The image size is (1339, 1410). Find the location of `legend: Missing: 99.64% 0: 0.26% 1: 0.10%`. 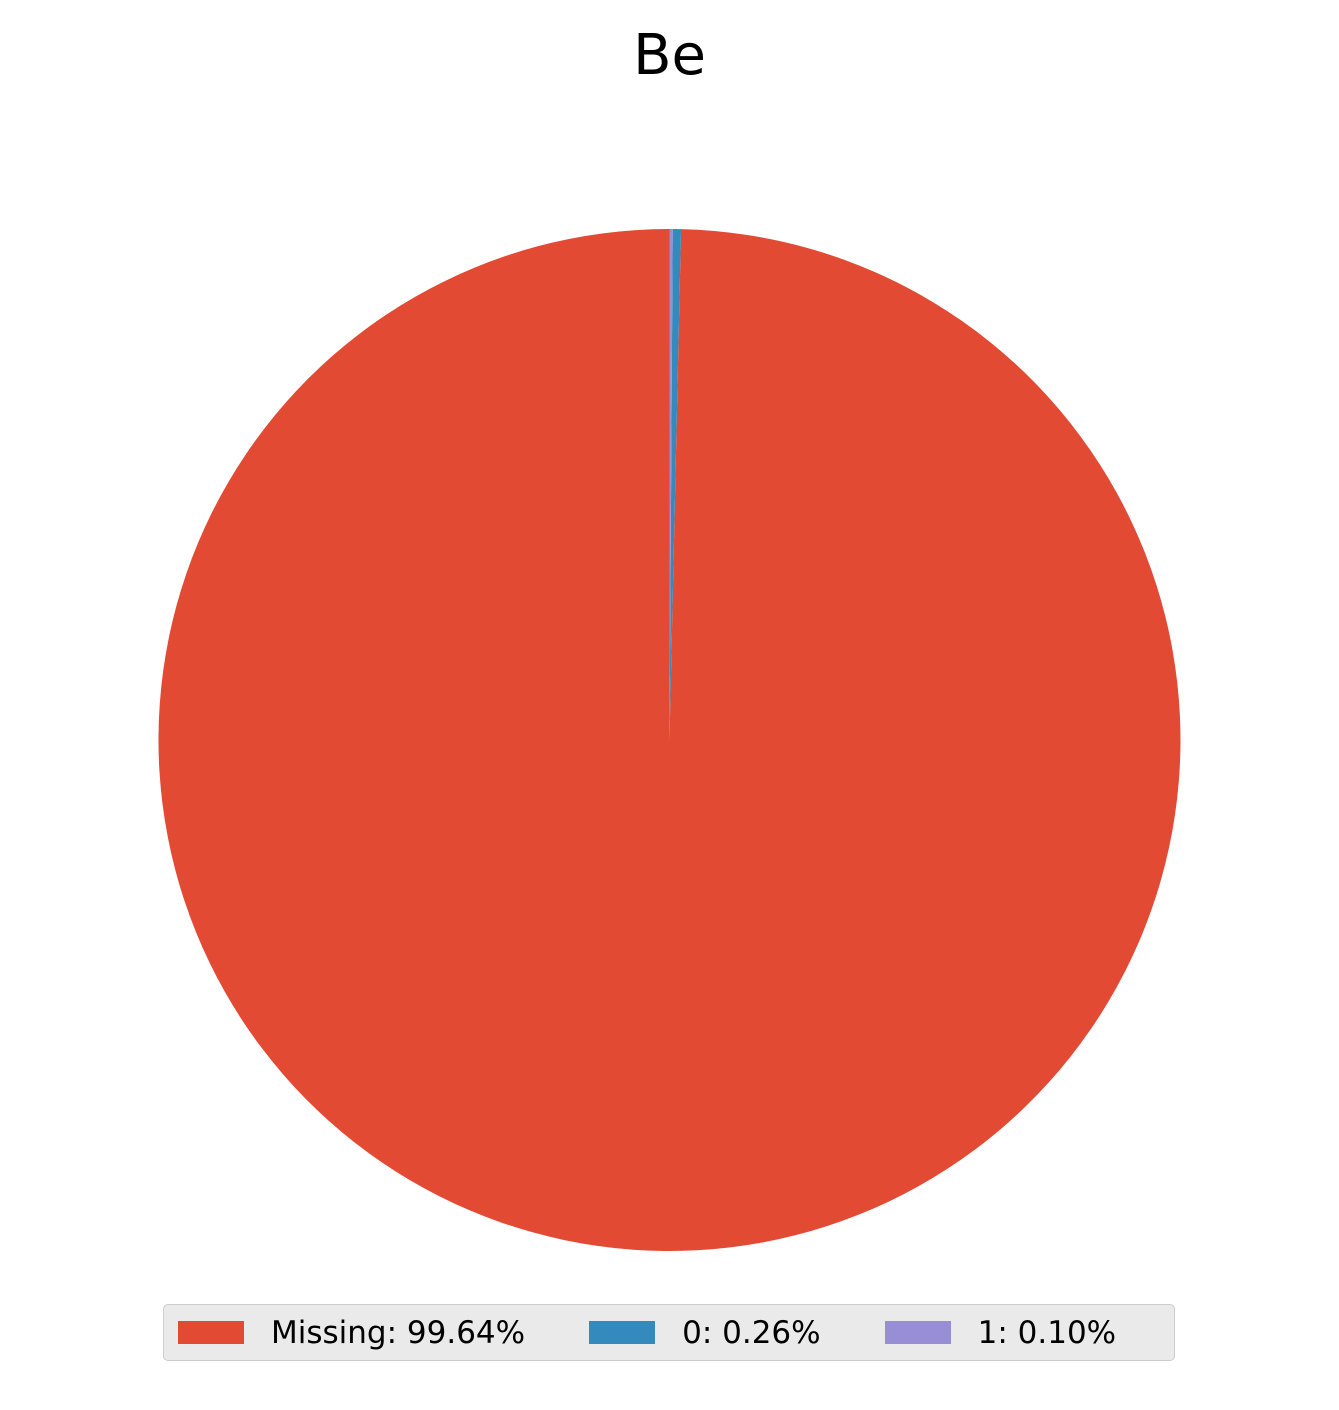

legend: Missing: 99.64% 0: 0.26% 1: 0.10% is located at coordinates (669, 1332).